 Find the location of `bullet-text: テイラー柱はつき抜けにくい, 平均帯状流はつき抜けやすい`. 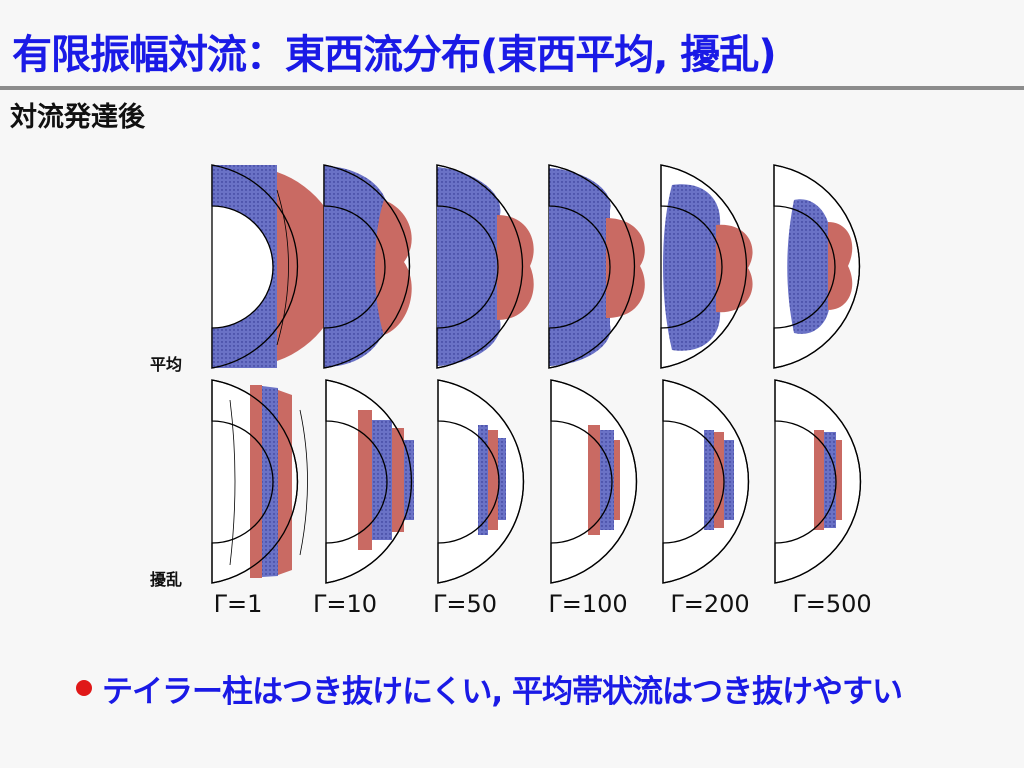

bullet-text: テイラー柱はつき抜けにくい, 平均帯状流はつき抜けやすい is located at coordinates (502, 692).